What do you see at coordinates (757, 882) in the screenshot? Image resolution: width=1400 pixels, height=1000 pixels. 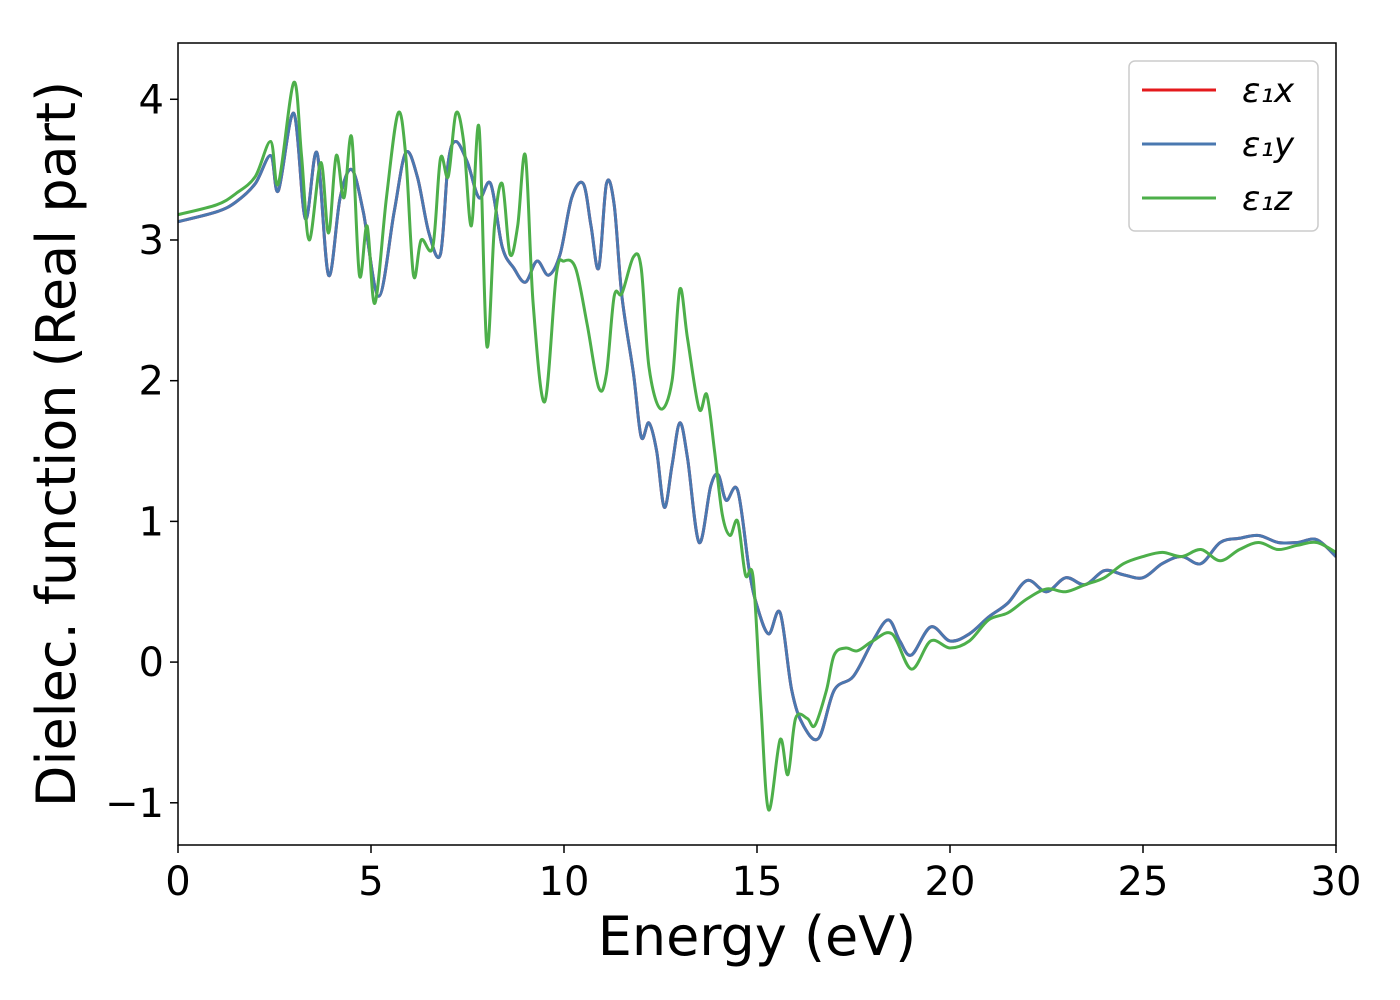 I see `x-tick-label: 15` at bounding box center [757, 882].